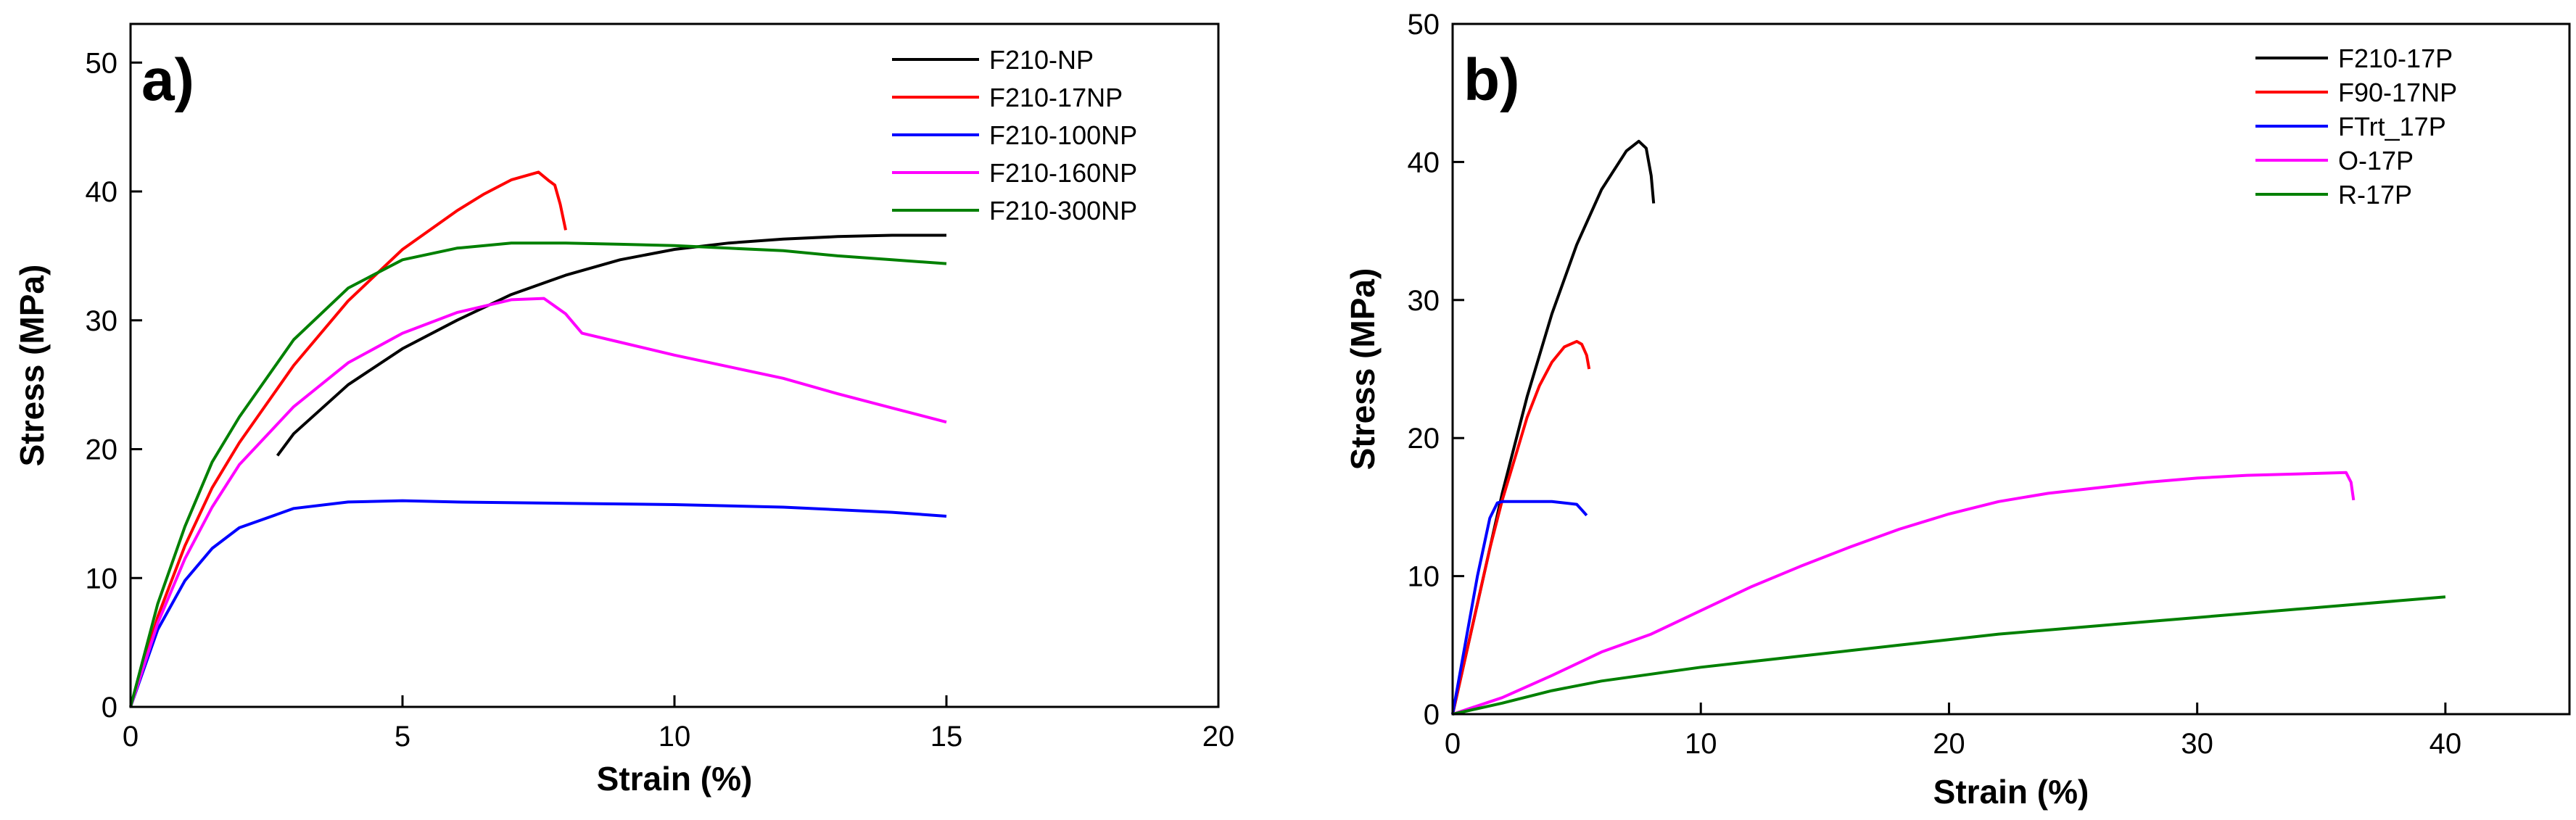 The image size is (2576, 820). What do you see at coordinates (1424, 25) in the screenshot?
I see `panel-b-y-tick-label: 50` at bounding box center [1424, 25].